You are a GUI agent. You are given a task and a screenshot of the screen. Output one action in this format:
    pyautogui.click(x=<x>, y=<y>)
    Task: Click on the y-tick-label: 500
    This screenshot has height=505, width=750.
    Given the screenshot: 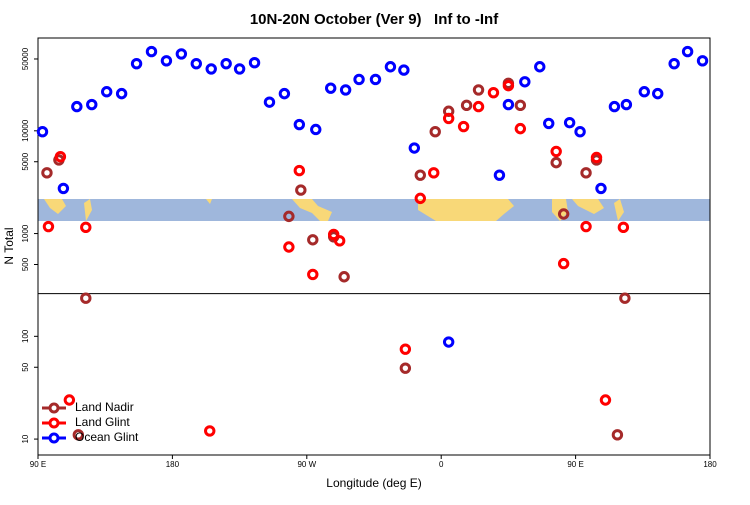 What is the action you would take?
    pyautogui.click(x=25, y=264)
    